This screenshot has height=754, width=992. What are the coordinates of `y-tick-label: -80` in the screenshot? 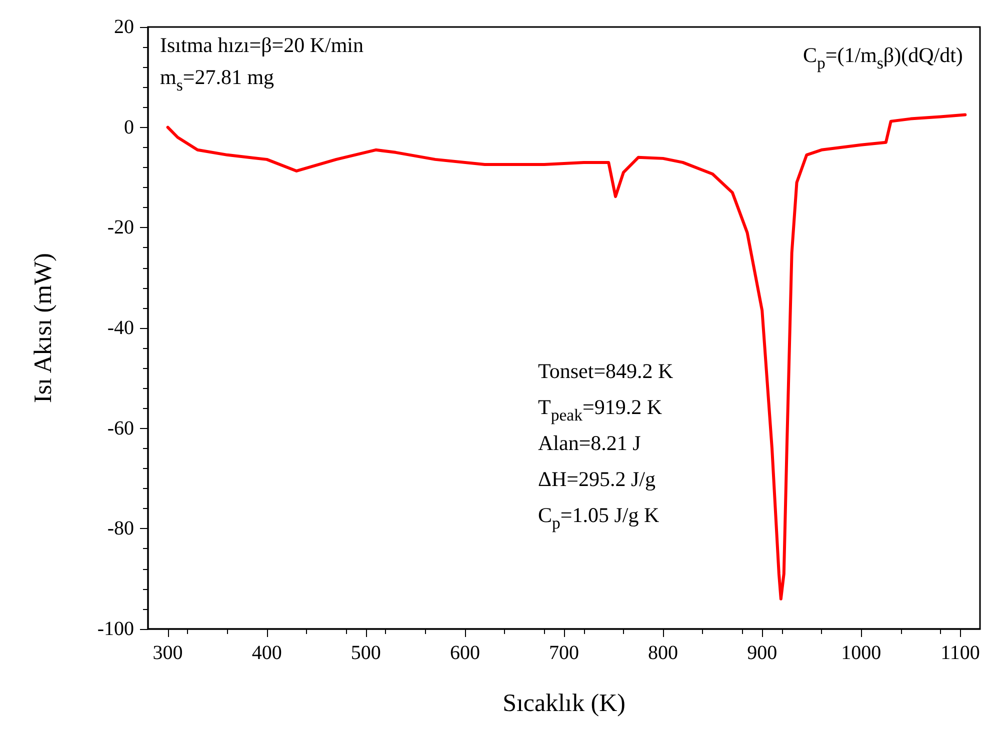 It's located at (120, 529).